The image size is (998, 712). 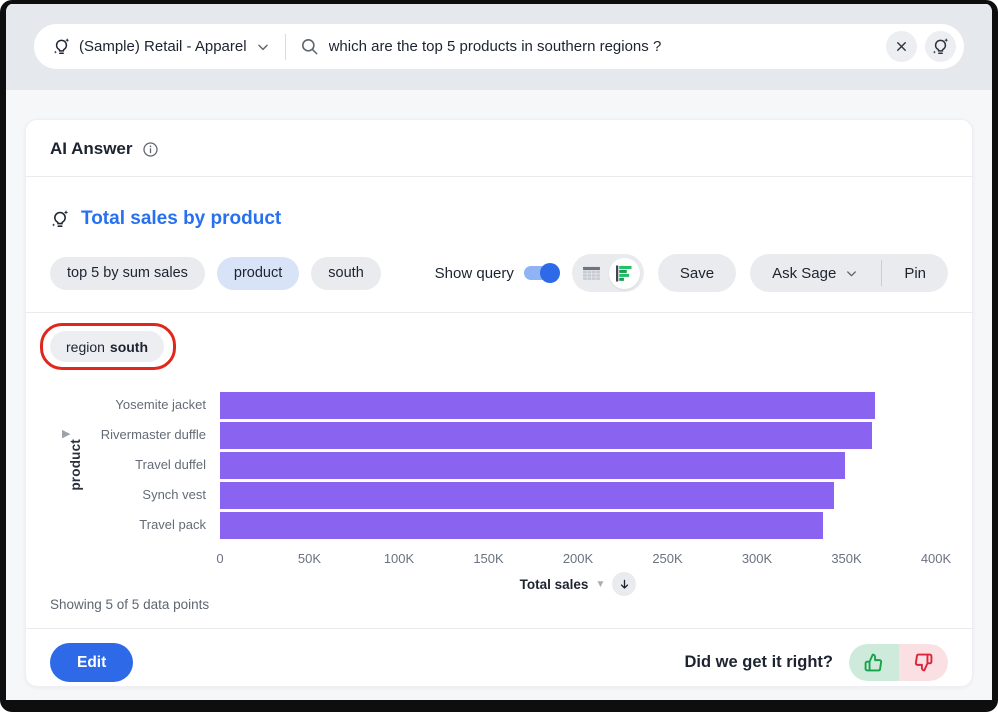 I want to click on datasource-picker: (Sample) Retail - Apparel, so click(x=168, y=46).